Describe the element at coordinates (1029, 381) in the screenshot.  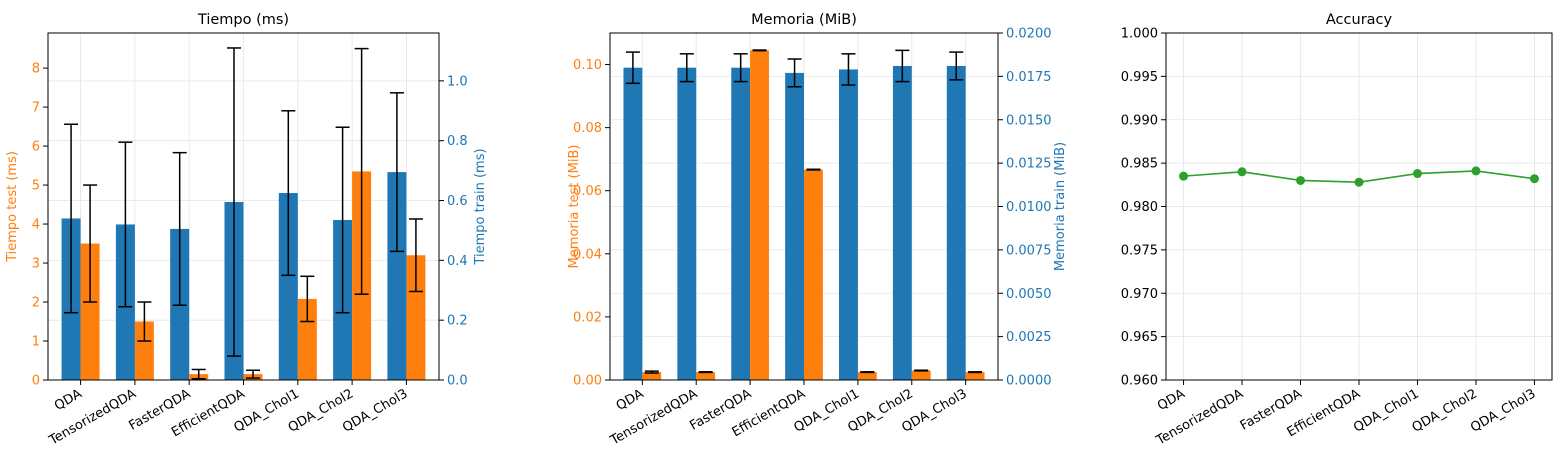
I see `y-tick-label-right: 0.0000` at that location.